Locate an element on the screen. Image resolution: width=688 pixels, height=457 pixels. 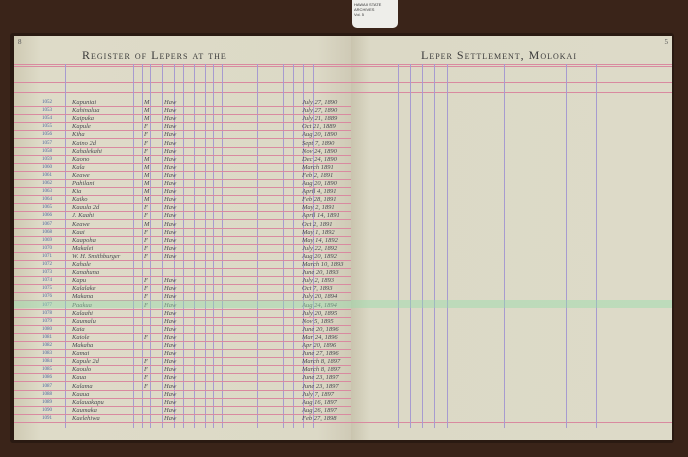
admission-date: June 23, 1897 is located at coordinates (320, 386).